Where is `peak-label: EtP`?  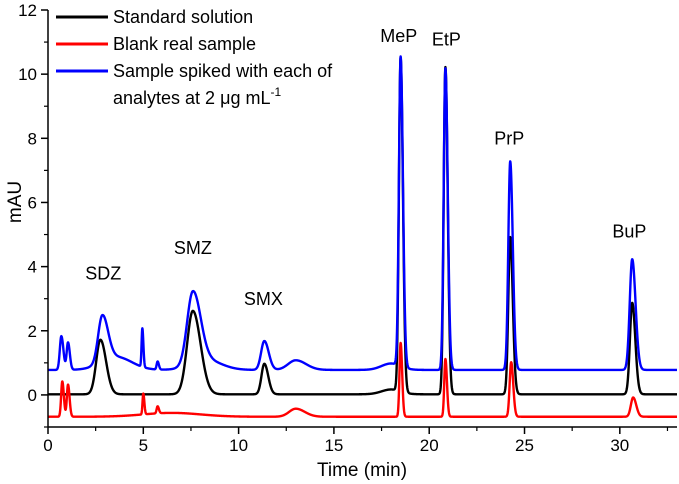 peak-label: EtP is located at coordinates (446, 39).